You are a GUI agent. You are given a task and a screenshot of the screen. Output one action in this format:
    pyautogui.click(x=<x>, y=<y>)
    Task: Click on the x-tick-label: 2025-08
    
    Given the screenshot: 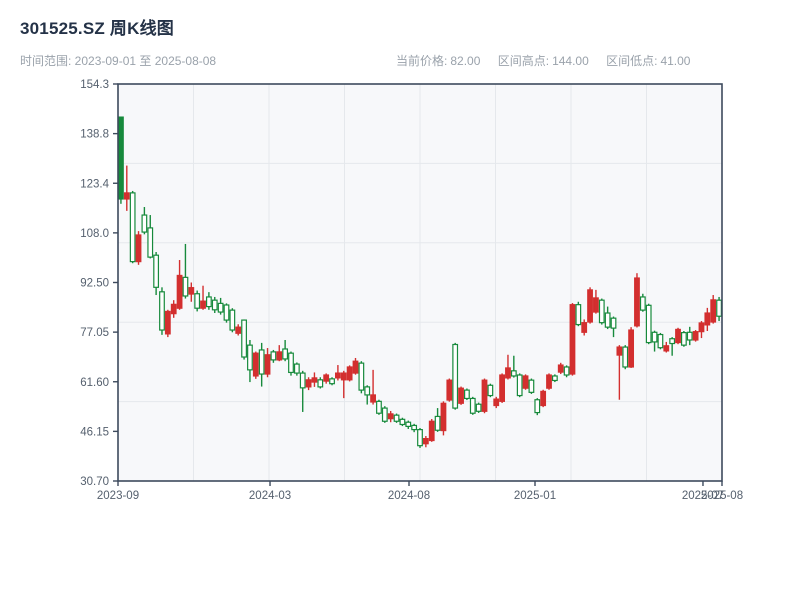 What is the action you would take?
    pyautogui.click(x=722, y=496)
    